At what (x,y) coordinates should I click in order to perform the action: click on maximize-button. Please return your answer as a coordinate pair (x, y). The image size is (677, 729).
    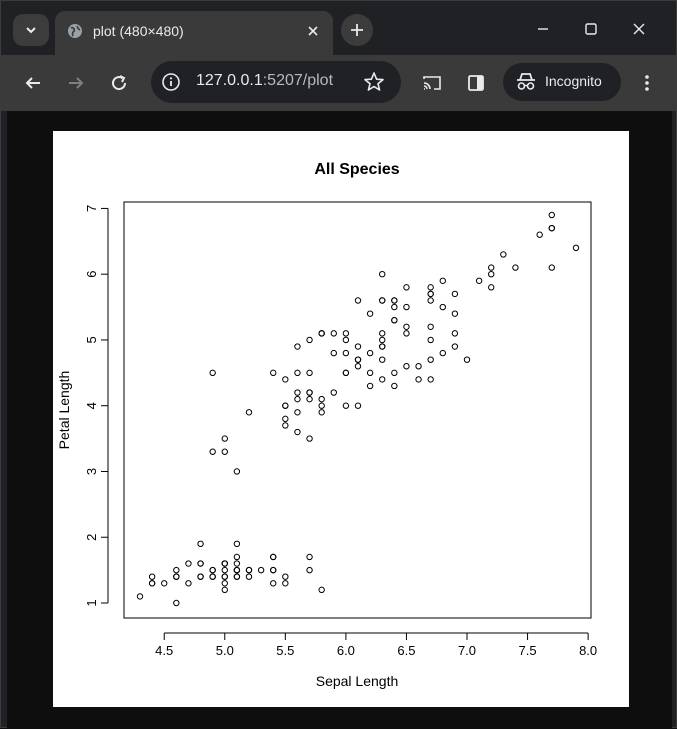
    Looking at the image, I should click on (591, 29).